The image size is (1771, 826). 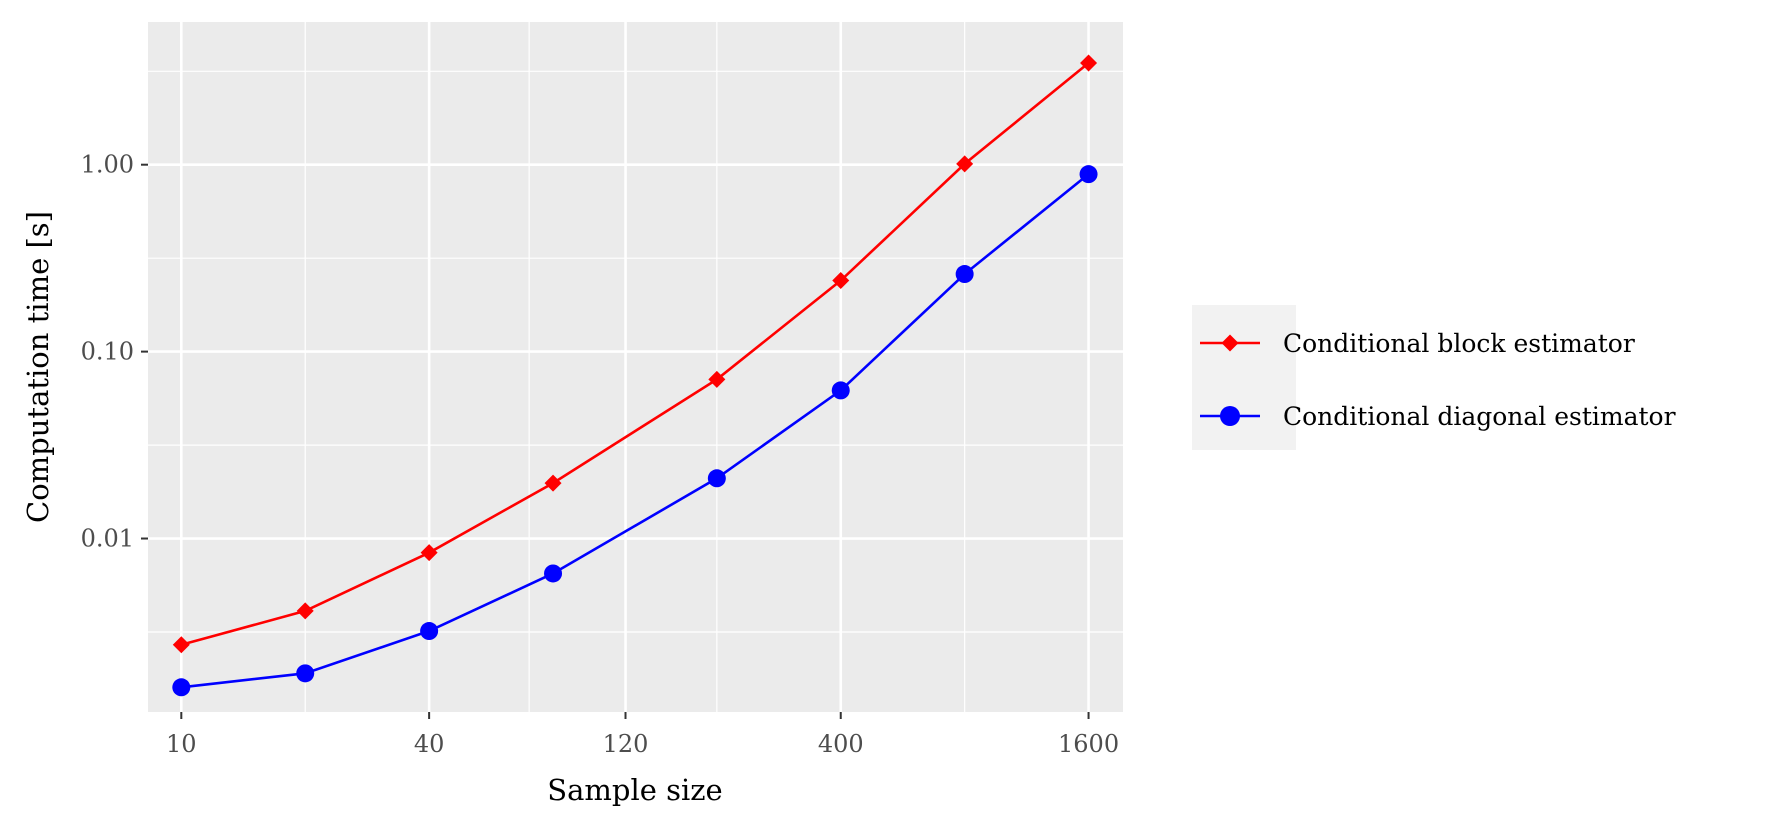 What do you see at coordinates (841, 744) in the screenshot?
I see `x-tick-label: 400` at bounding box center [841, 744].